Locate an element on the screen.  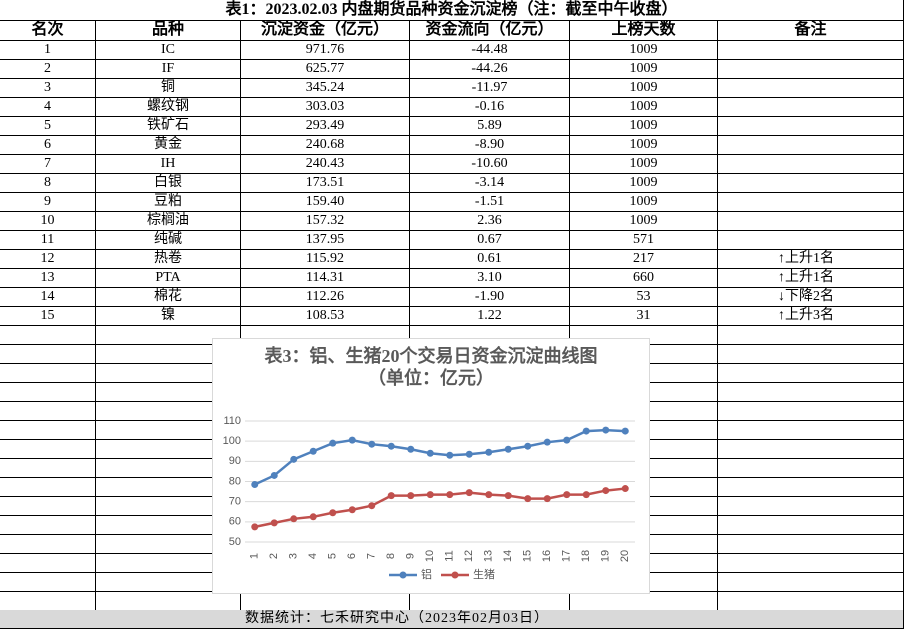
table-cell: 0.67 is located at coordinates (490, 240).